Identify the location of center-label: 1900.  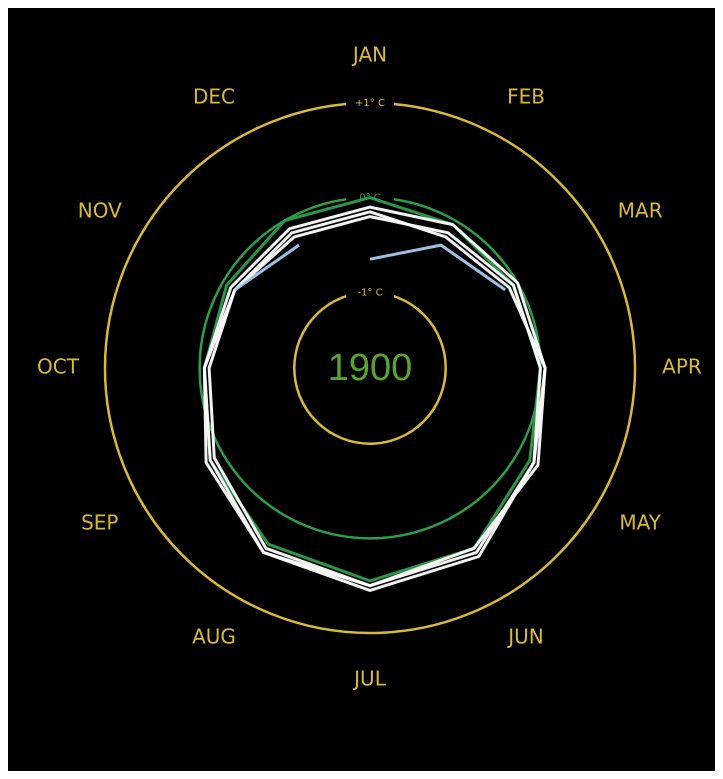
(370, 368).